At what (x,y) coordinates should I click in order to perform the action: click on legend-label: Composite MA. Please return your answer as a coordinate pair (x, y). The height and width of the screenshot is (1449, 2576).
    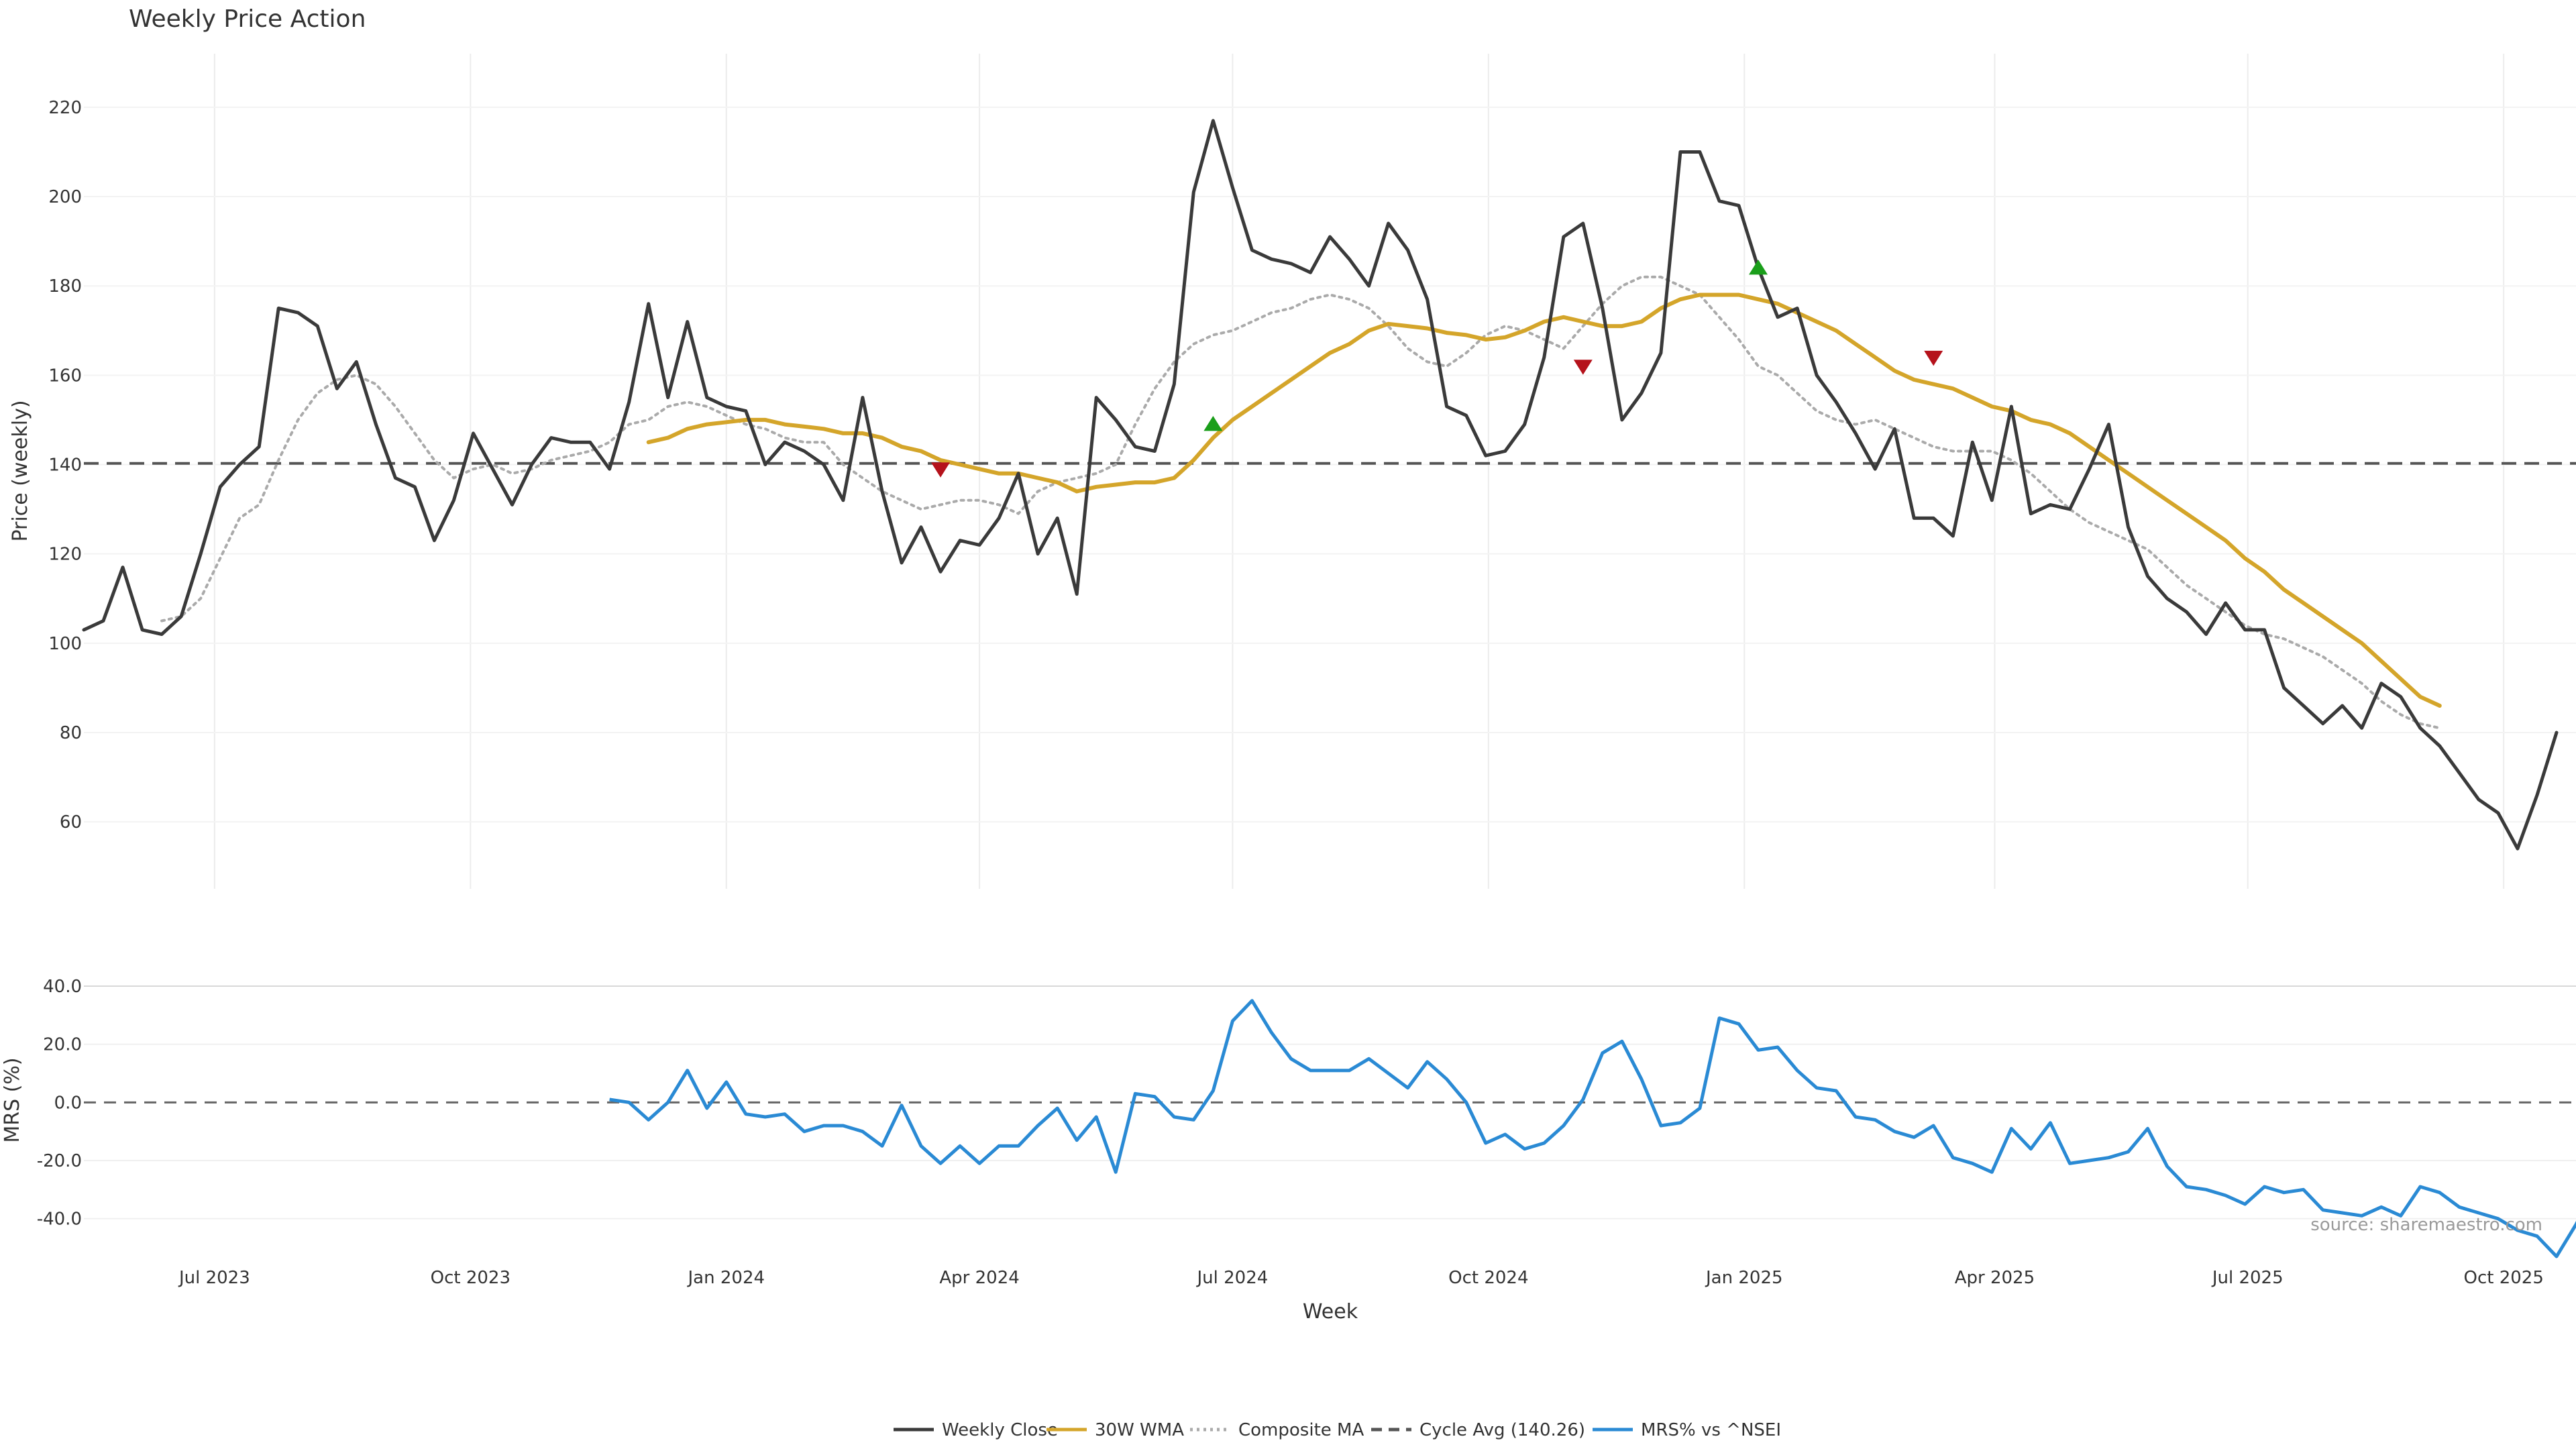
    Looking at the image, I should click on (1301, 1430).